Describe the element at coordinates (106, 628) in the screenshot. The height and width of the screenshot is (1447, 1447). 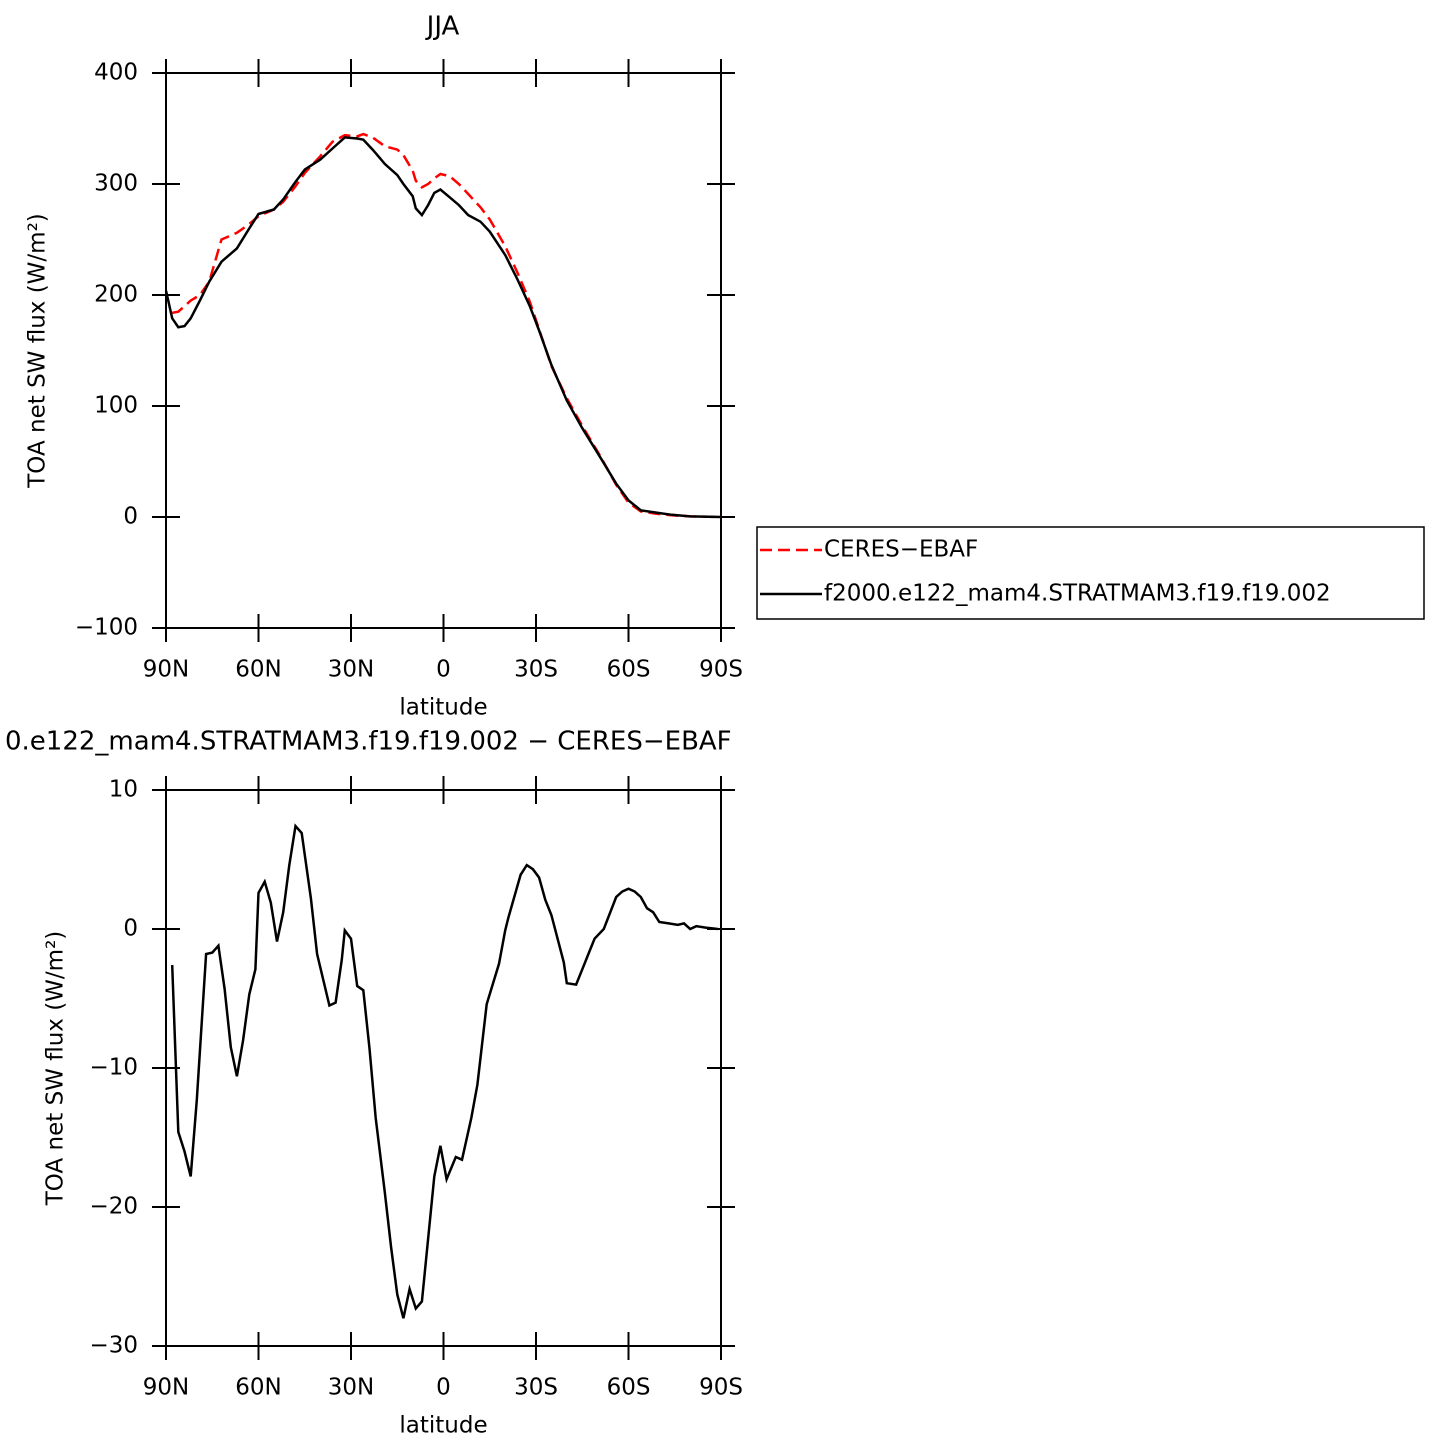
I see `y-tick-label: −100` at that location.